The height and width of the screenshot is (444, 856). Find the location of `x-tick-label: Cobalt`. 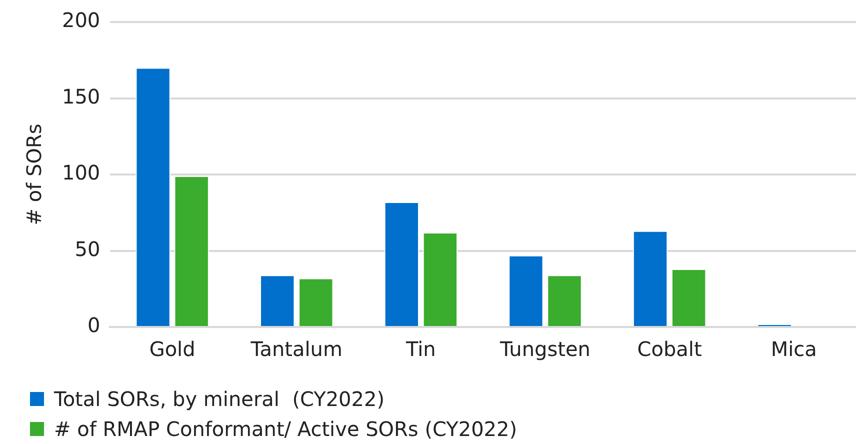

x-tick-label: Cobalt is located at coordinates (669, 349).